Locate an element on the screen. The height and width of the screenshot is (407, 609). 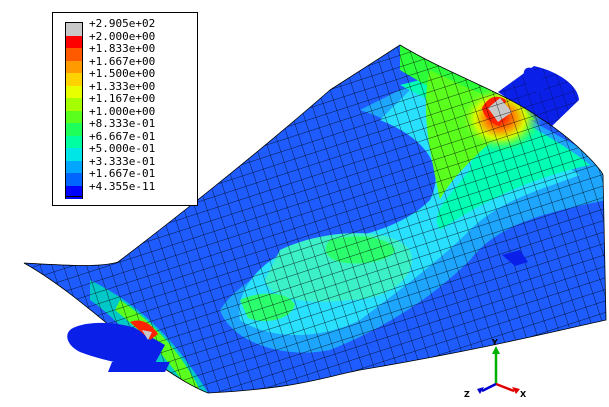
legend-entry: +1.500e+00 is located at coordinates (126, 76).